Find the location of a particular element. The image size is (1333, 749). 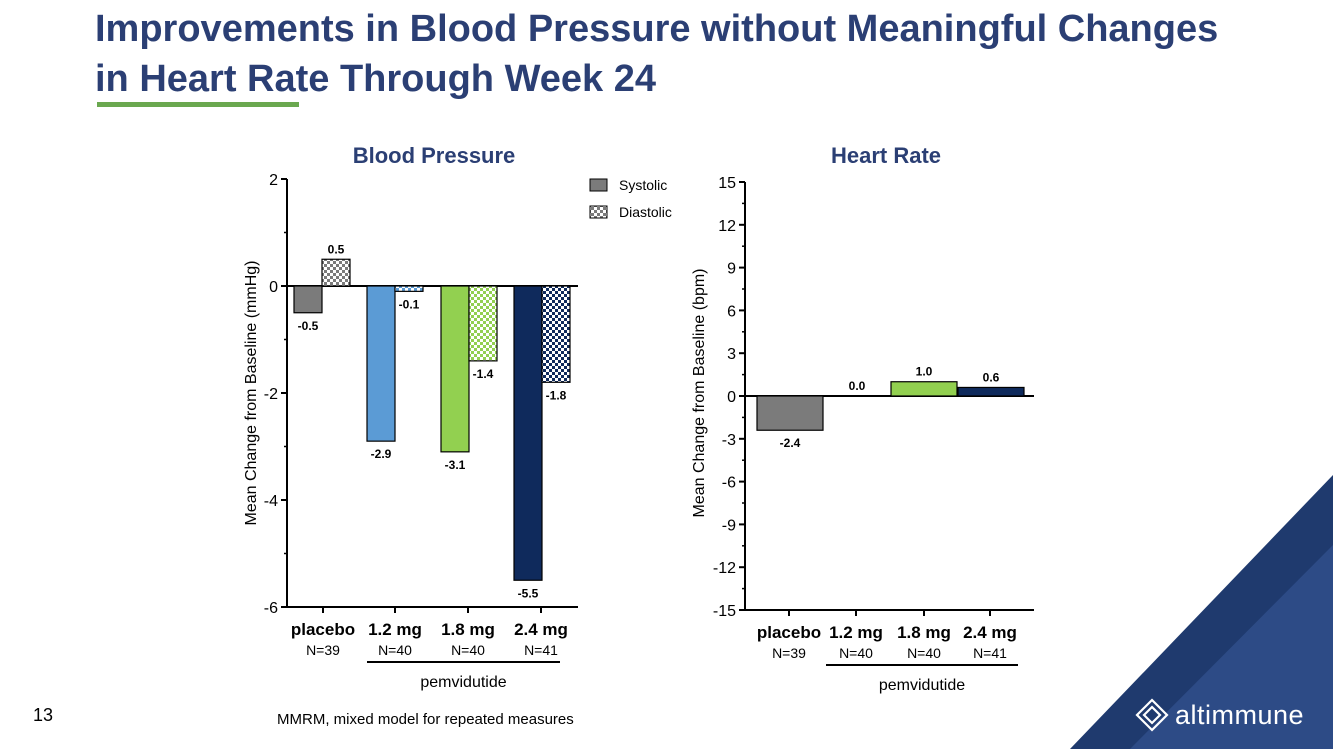

bp-y-tick-label: 2 is located at coordinates (273, 180).